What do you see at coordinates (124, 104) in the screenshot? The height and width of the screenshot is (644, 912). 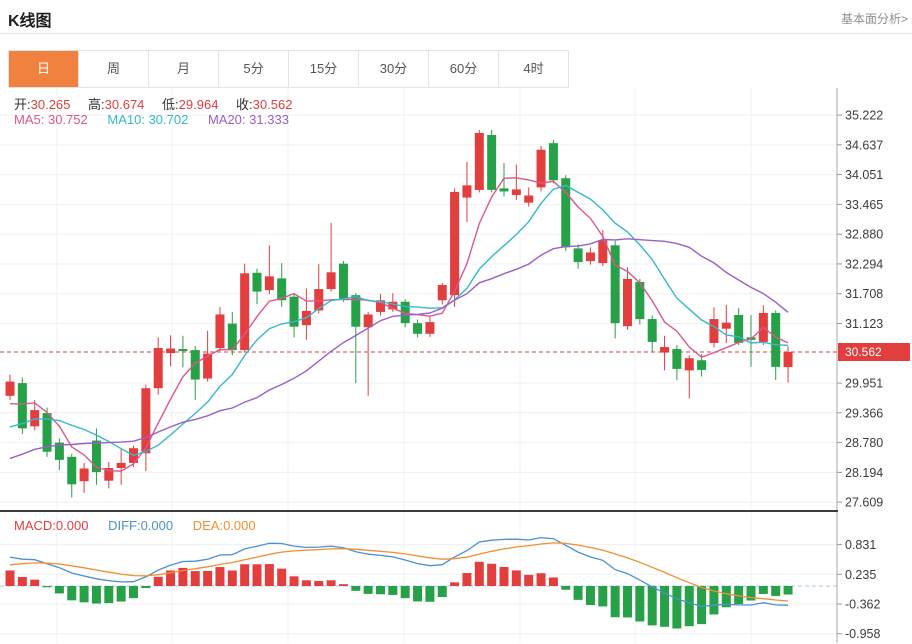 I see `high-value: 30.674` at bounding box center [124, 104].